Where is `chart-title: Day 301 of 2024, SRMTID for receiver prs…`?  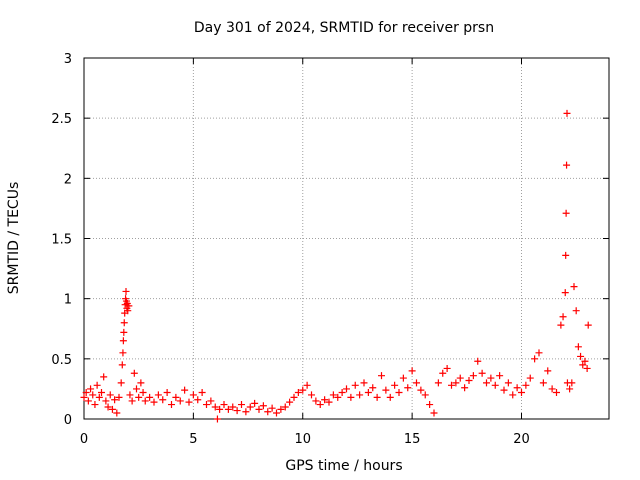 chart-title: Day 301 of 2024, SRMTID for receiver prs… is located at coordinates (344, 28).